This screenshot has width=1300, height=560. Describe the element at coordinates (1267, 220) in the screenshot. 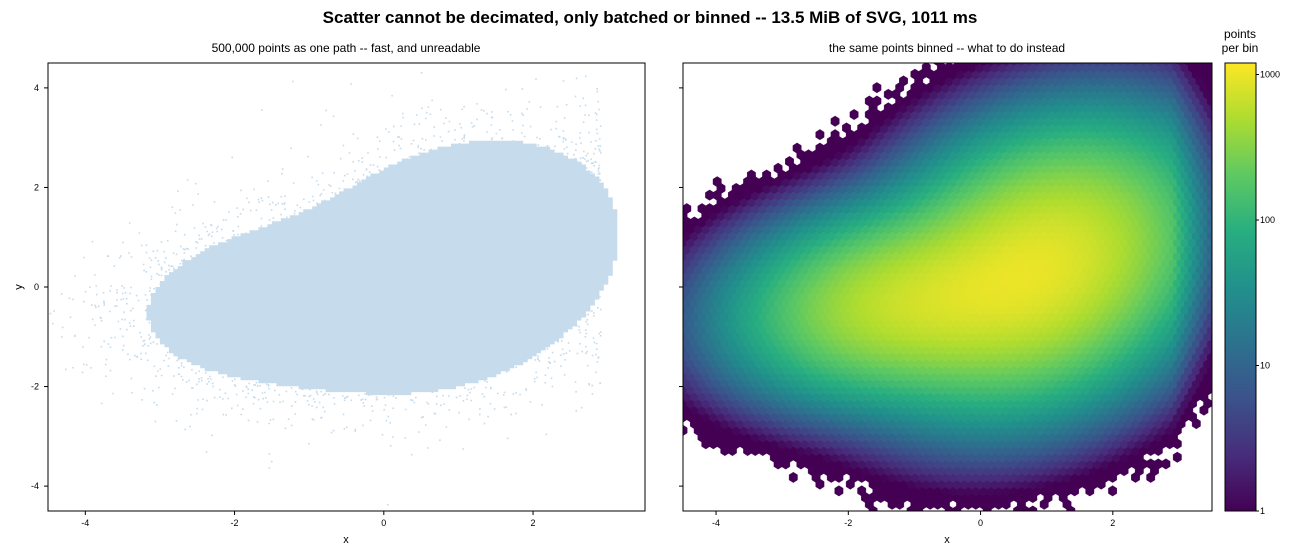

I see `colorbar-tick-label-2: 100` at that location.